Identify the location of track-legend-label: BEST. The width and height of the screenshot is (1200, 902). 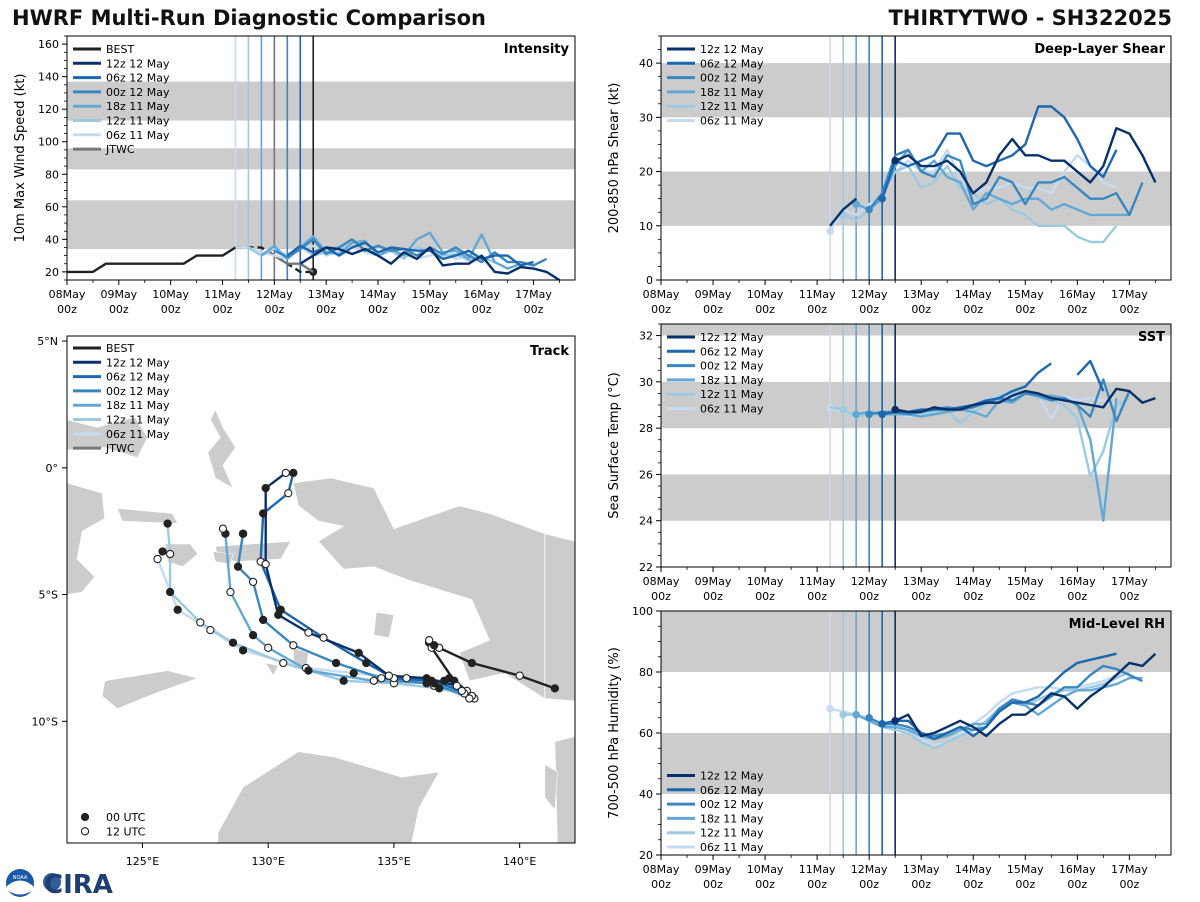
(120, 348).